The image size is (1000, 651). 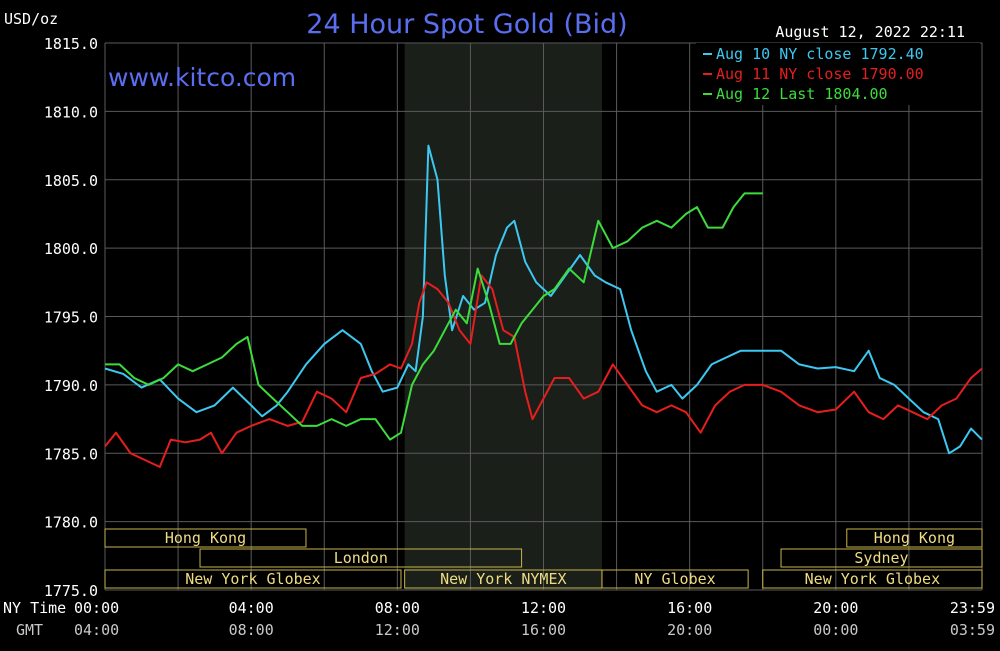 I want to click on legend-entry: Aug 12 Last 1804.00, so click(x=802, y=94).